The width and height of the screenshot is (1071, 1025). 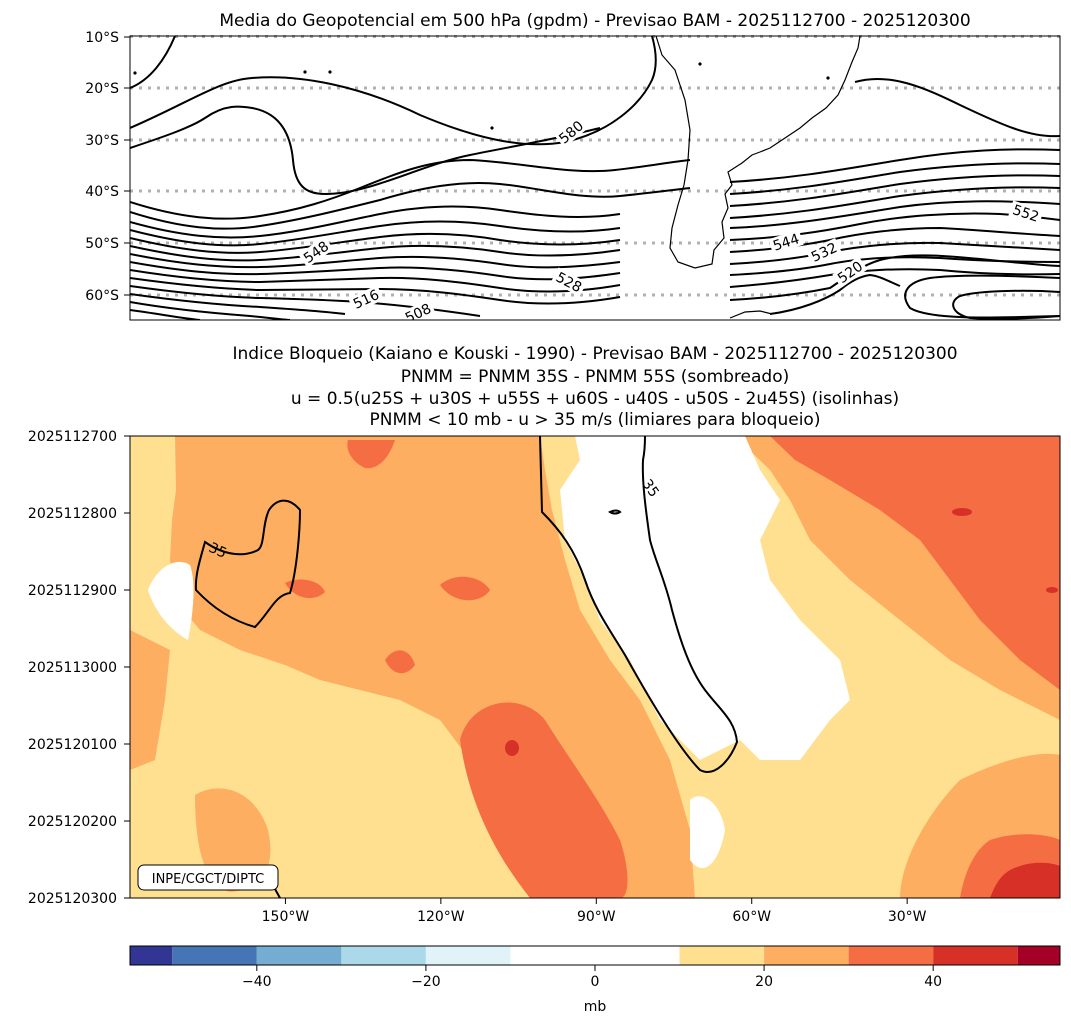 I want to click on south-america-coast, so click(x=758, y=152).